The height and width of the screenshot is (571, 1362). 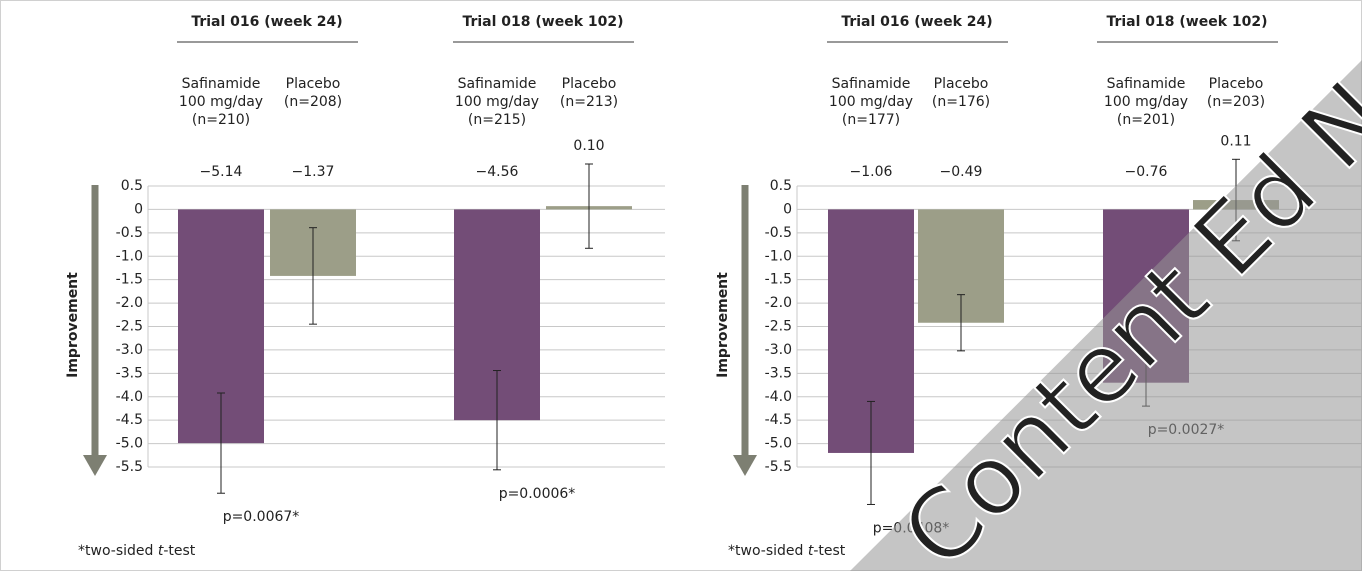 What do you see at coordinates (497, 172) in the screenshot?
I see `mean-label: −4.56` at bounding box center [497, 172].